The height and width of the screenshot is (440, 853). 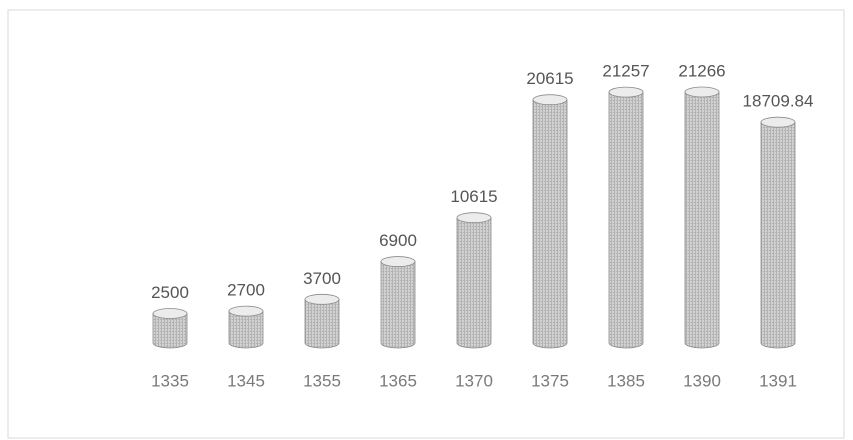 I want to click on value-label: 6900, so click(x=398, y=240).